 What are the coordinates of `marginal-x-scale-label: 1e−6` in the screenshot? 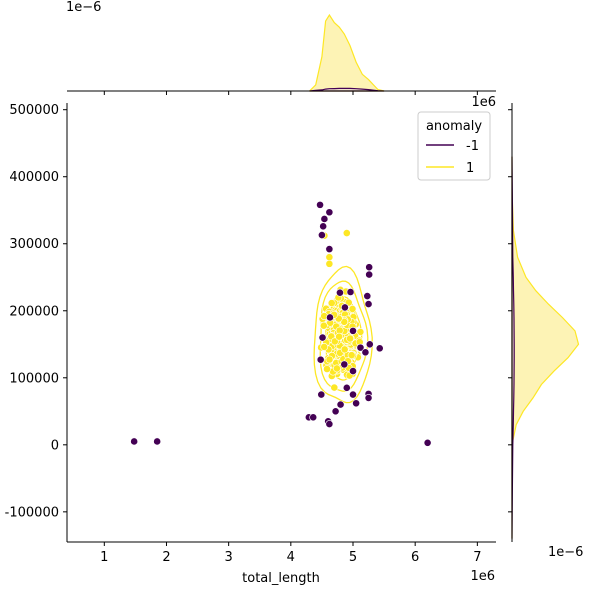 It's located at (83, 7).